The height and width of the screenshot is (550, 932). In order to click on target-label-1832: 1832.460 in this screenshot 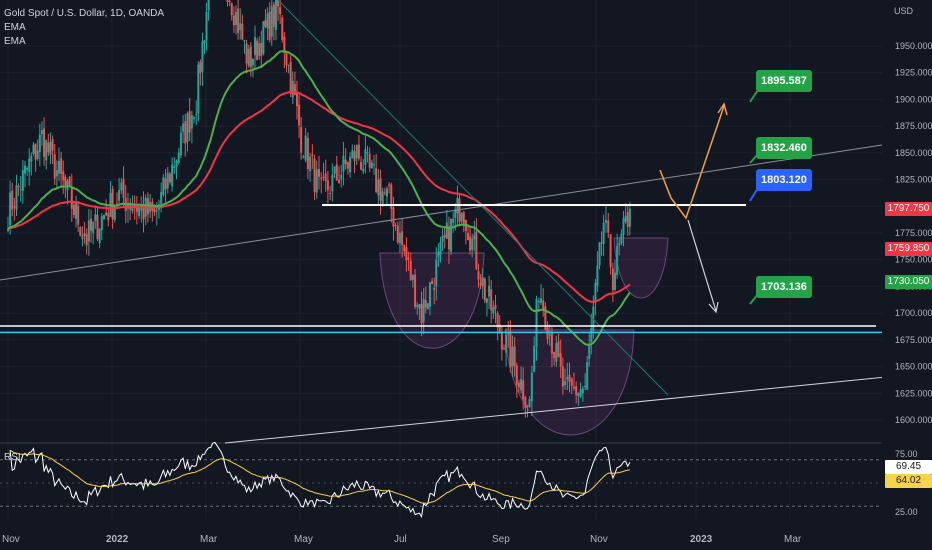, I will do `click(784, 148)`.